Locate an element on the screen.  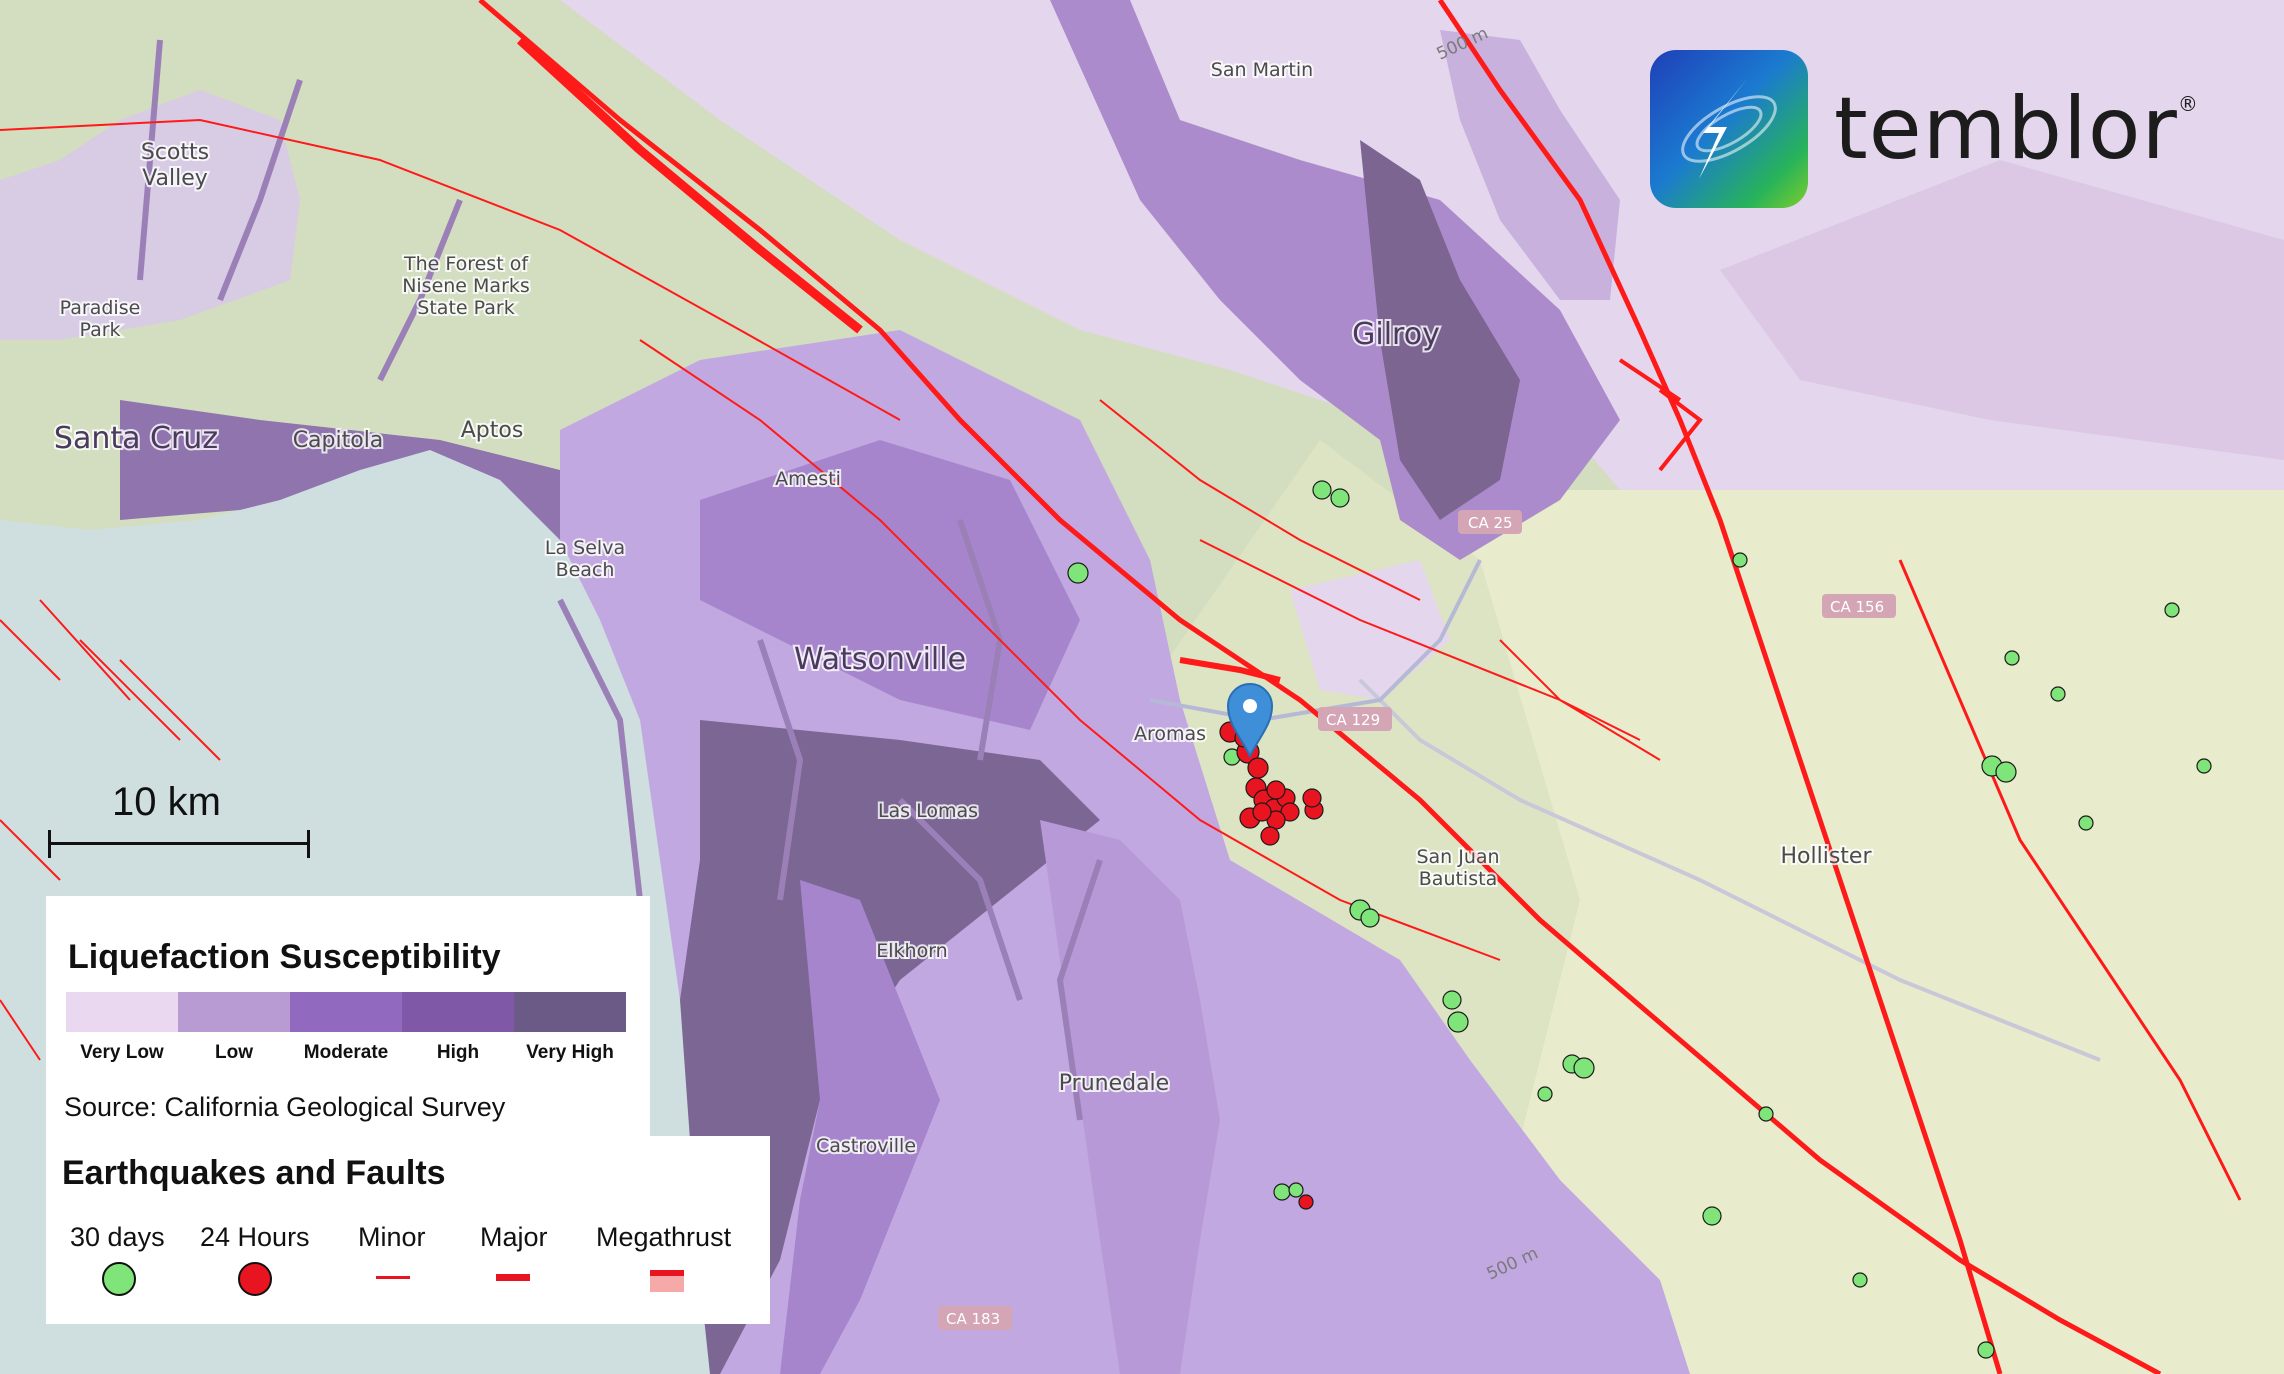
place-label-aromas: Aromas is located at coordinates (1170, 734).